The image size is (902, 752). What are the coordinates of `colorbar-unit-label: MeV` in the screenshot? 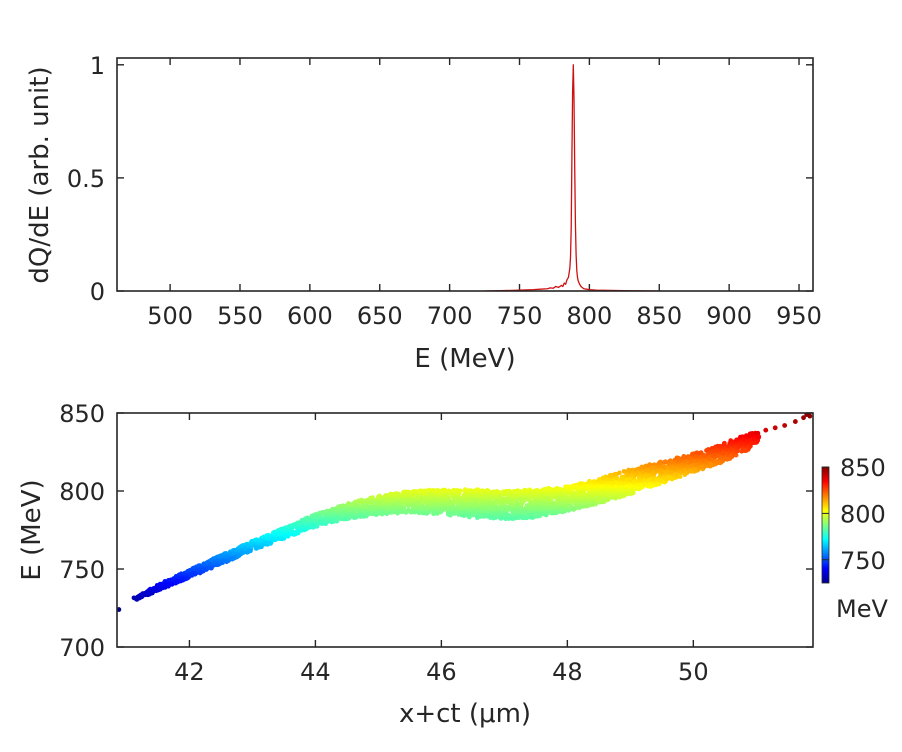 It's located at (862, 609).